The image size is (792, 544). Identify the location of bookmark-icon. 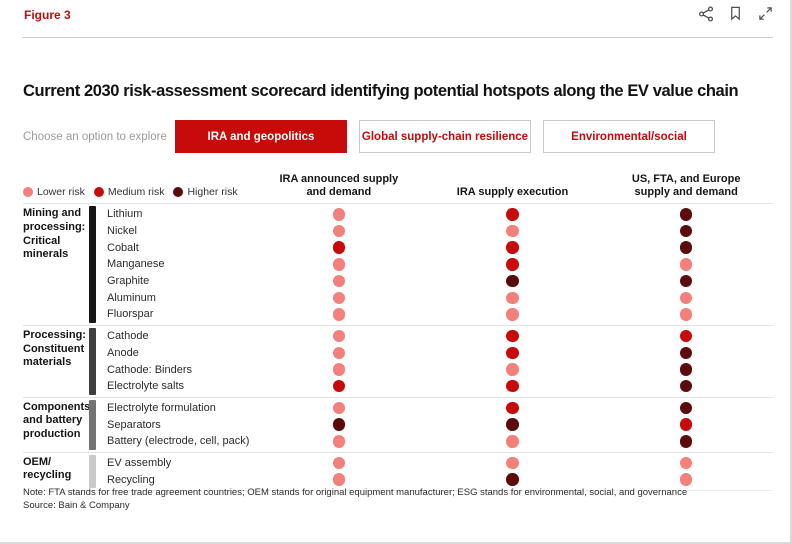
(735, 13).